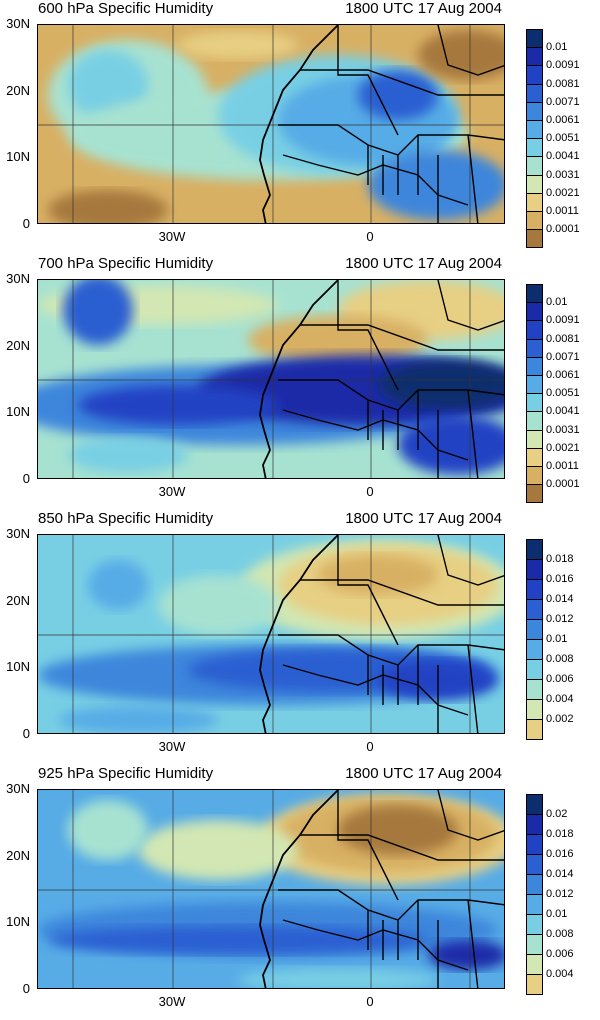 Image resolution: width=600 pixels, height=1020 pixels. What do you see at coordinates (563, 393) in the screenshot?
I see `legend-label: 0.0051` at bounding box center [563, 393].